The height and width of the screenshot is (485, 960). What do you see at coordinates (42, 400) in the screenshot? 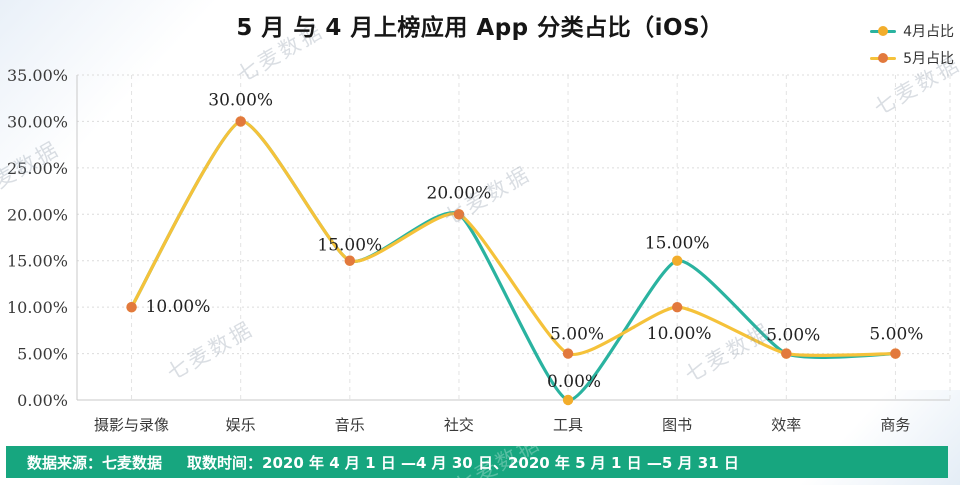
I see `y-tick-label: 0.00%` at bounding box center [42, 400].